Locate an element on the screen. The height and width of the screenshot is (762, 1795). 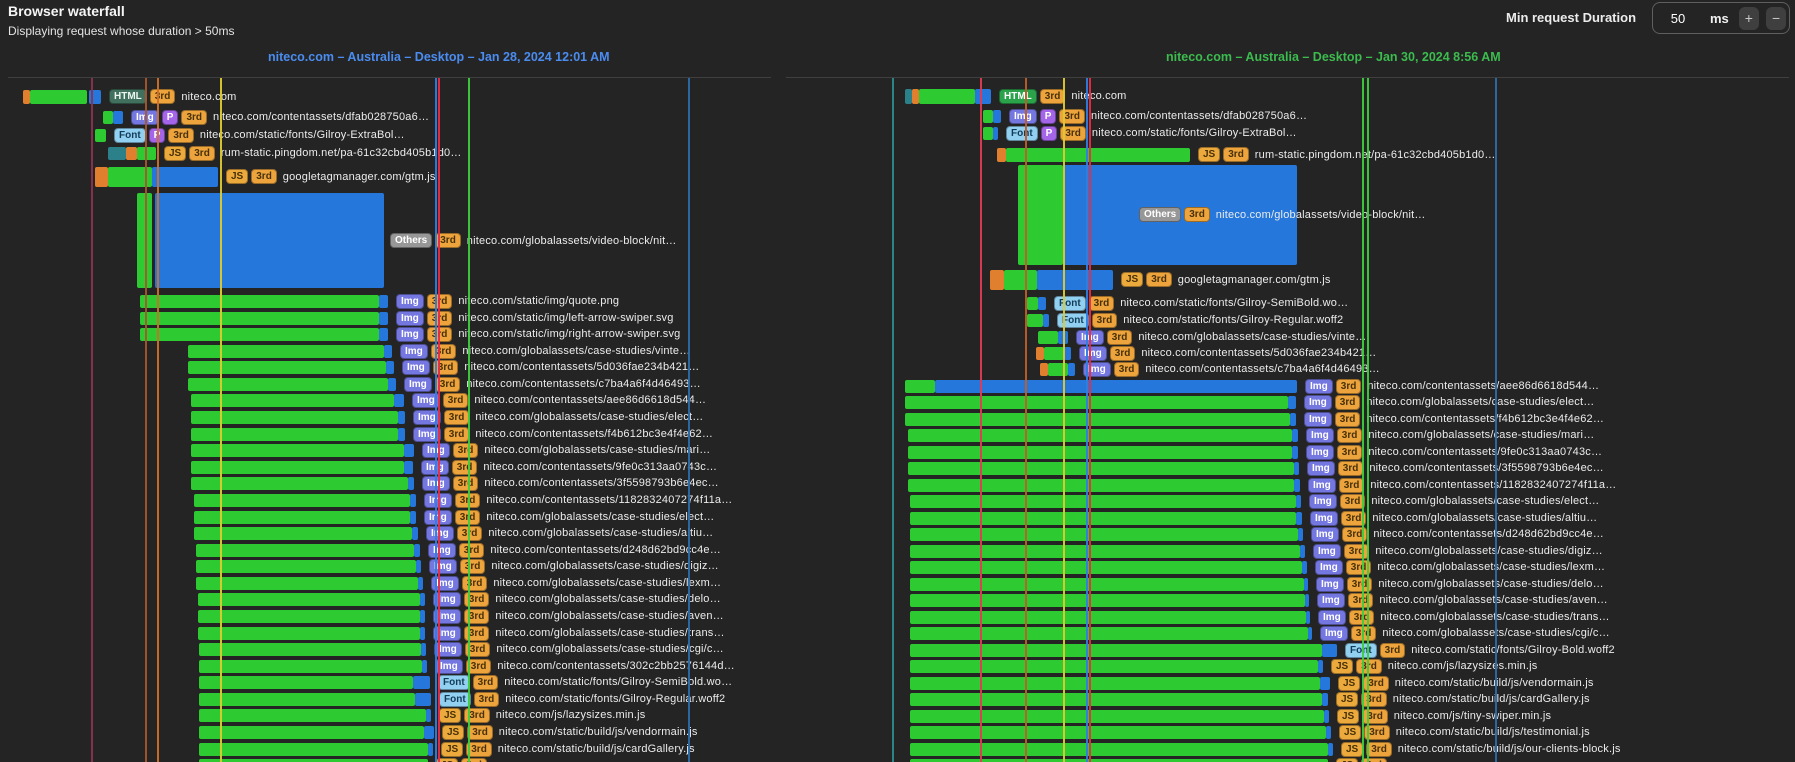
request-row-label: JS 3rd niteco.com/js/tiny-swiper.min.js is located at coordinates (1444, 716).